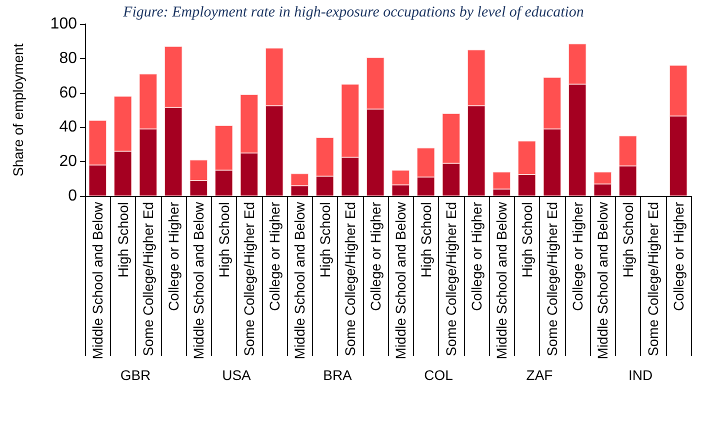  I want to click on y-tick-label: 60, so click(68, 93).